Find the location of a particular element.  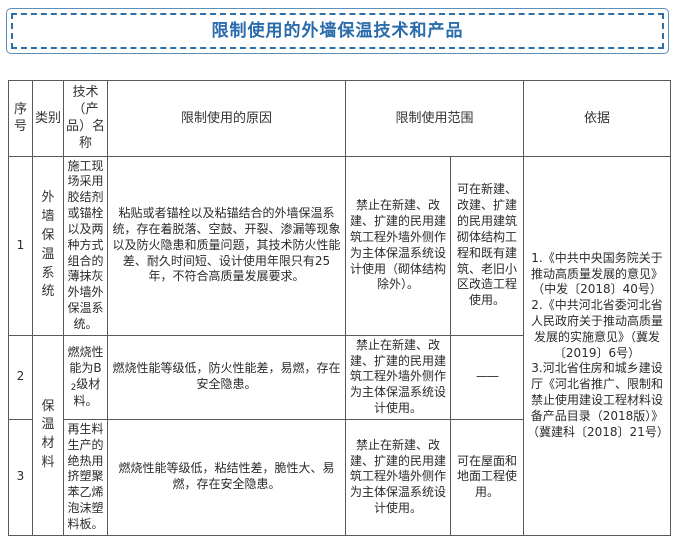

row-3-scope-allowed: 可在屋面和地面工程使用。 is located at coordinates (487, 477).